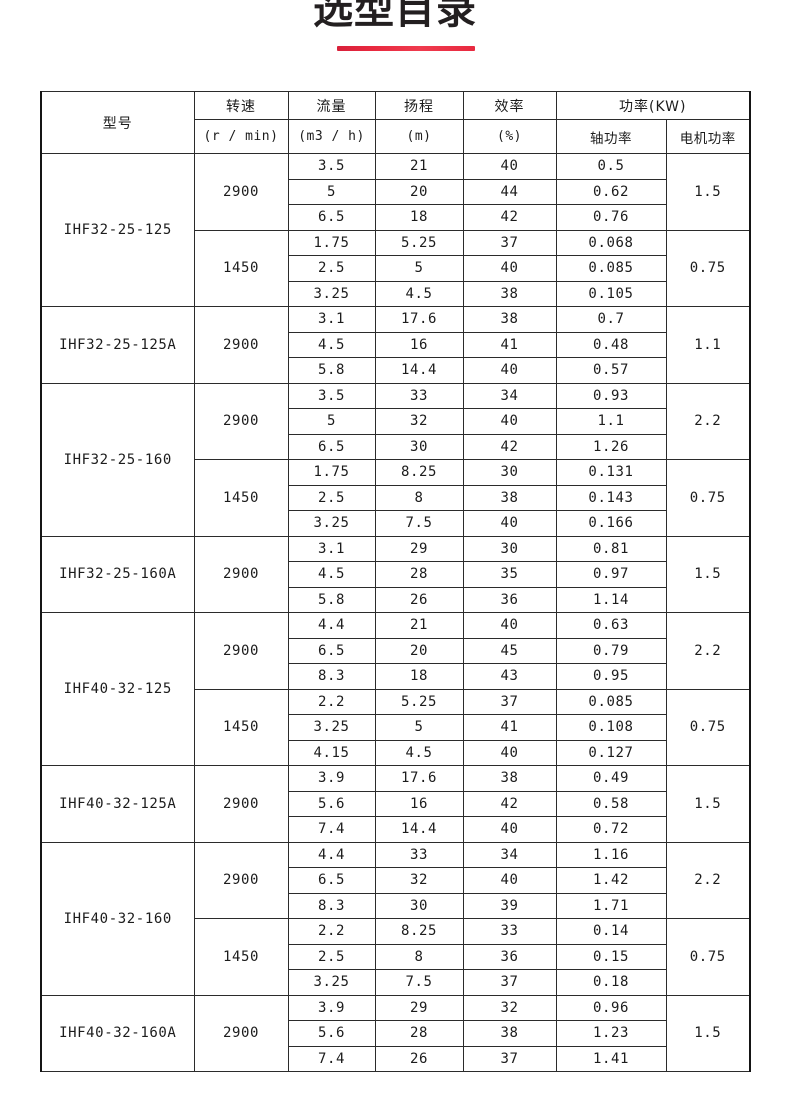  Describe the element at coordinates (419, 548) in the screenshot. I see `cell-head: 29` at that location.